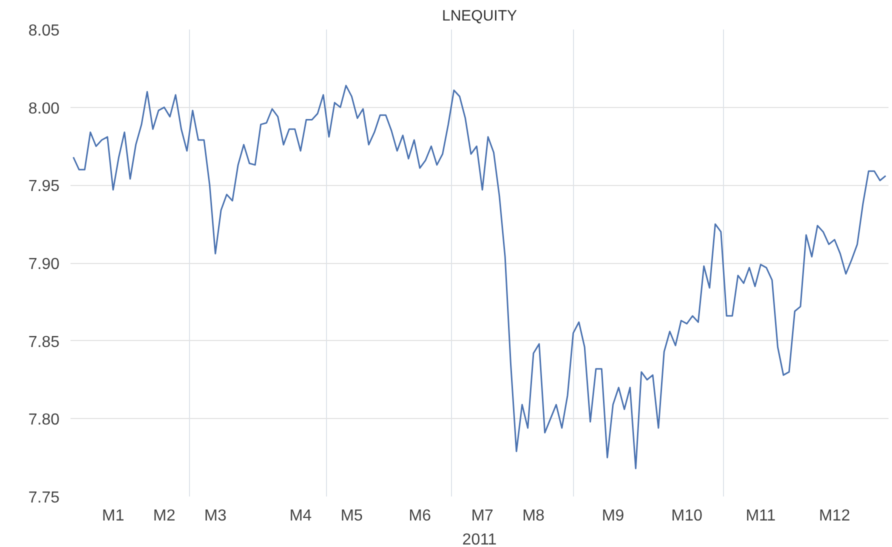 The image size is (892, 547). Describe the element at coordinates (480, 16) in the screenshot. I see `chart-title: LNEQUITY` at that location.